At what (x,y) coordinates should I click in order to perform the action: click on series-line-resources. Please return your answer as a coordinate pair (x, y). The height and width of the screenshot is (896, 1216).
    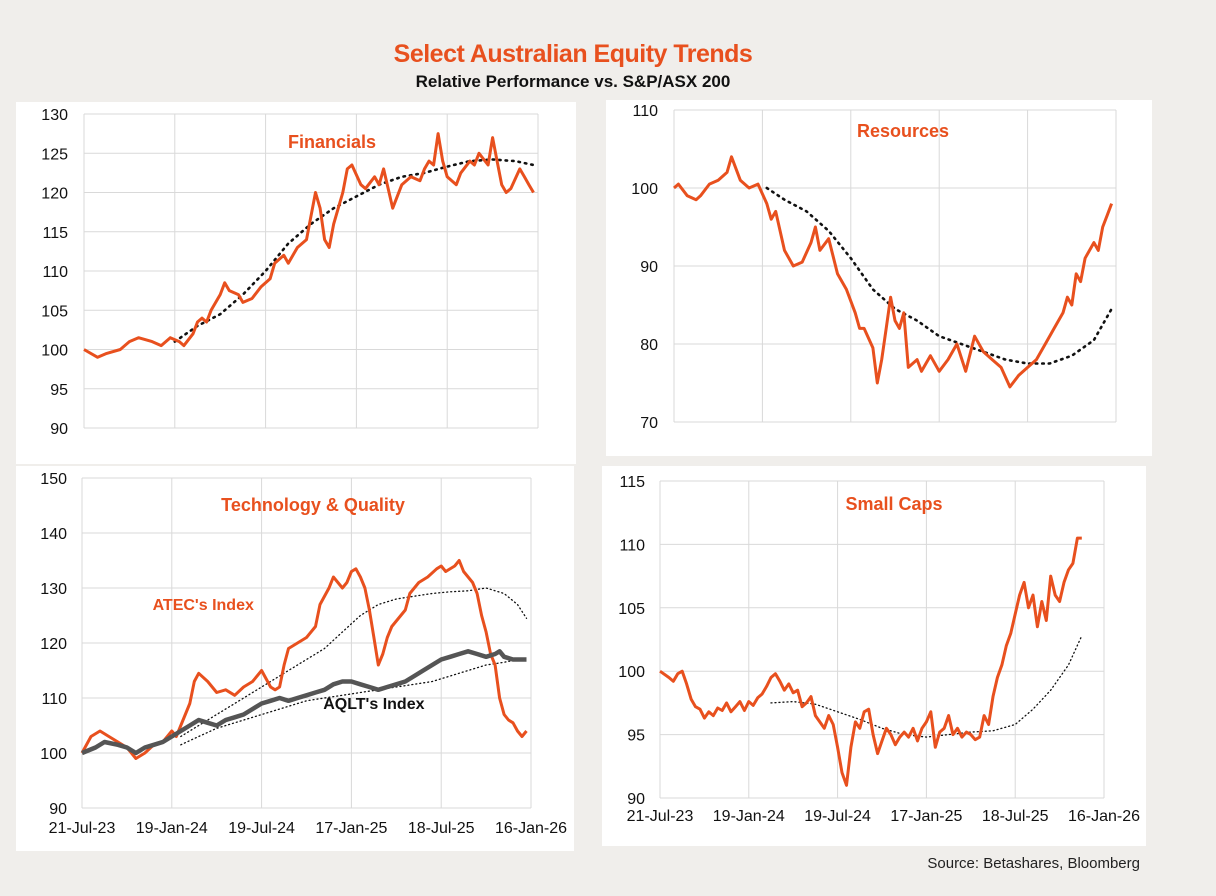
    Looking at the image, I should click on (893, 272).